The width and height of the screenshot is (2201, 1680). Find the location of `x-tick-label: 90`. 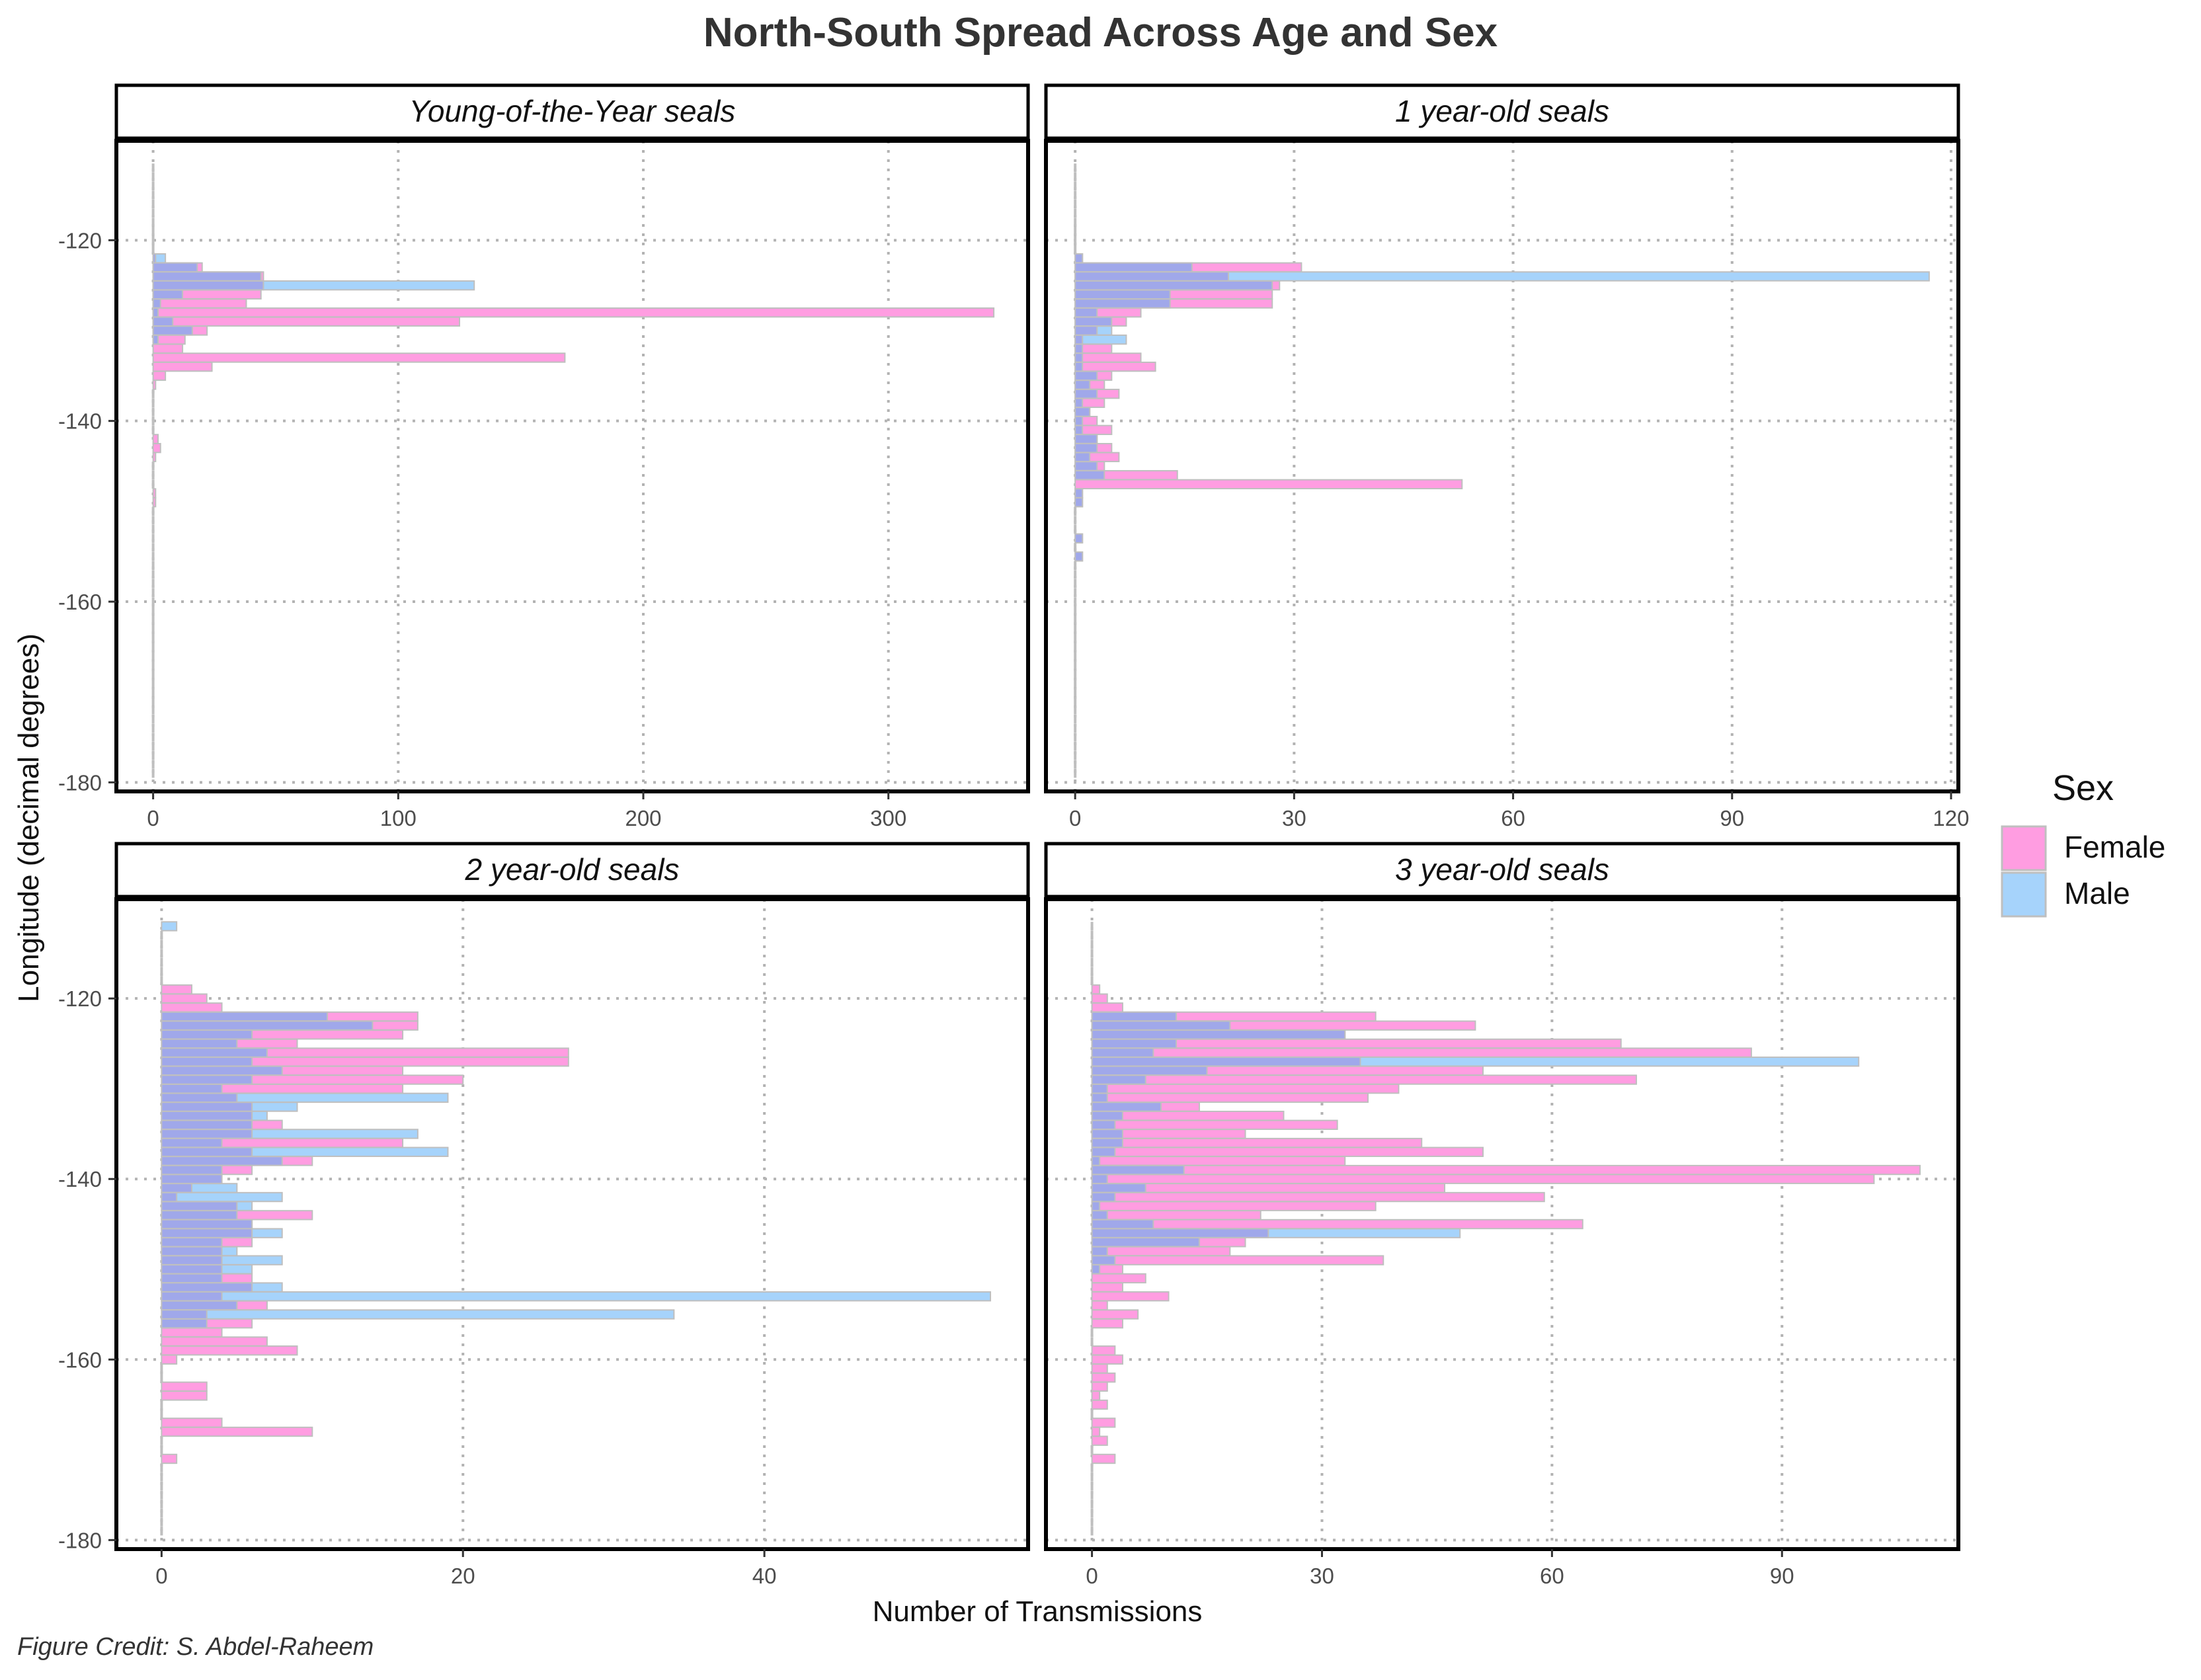

x-tick-label: 90 is located at coordinates (1732, 818).